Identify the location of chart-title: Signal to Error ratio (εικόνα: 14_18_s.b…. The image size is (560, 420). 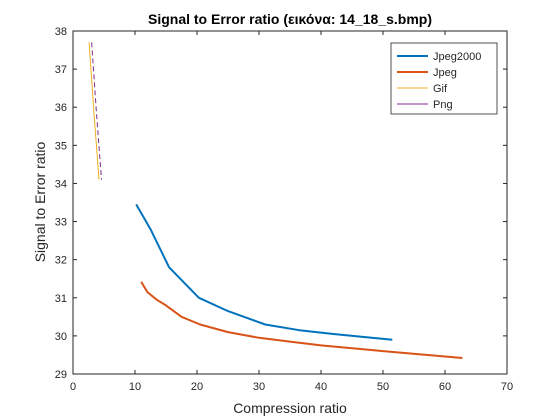
(290, 19).